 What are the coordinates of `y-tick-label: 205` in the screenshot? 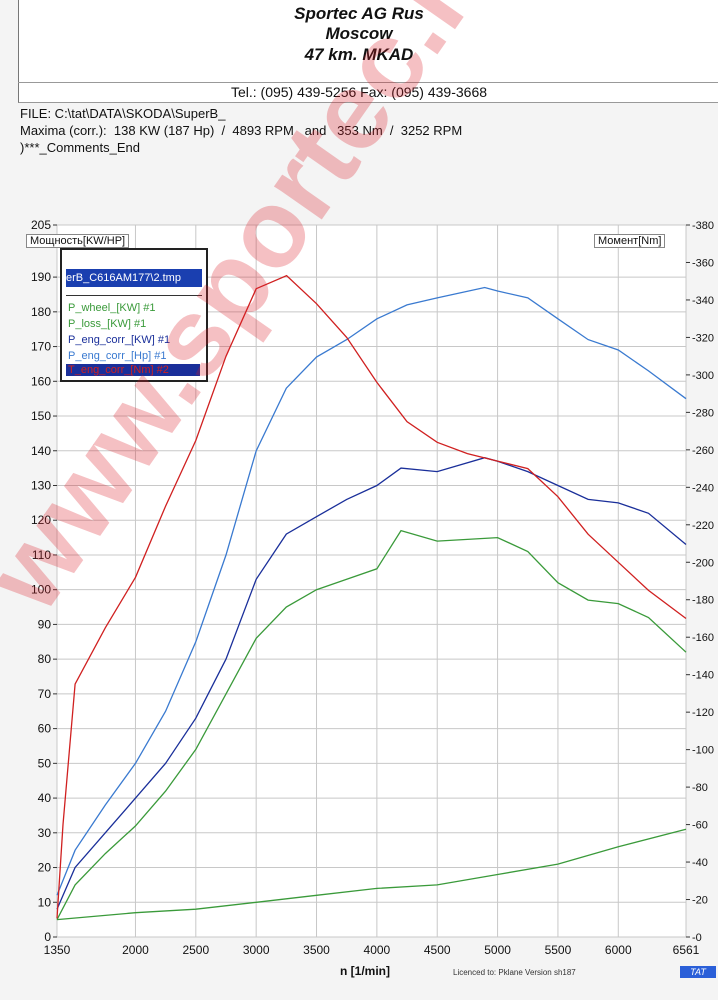 It's located at (41, 225).